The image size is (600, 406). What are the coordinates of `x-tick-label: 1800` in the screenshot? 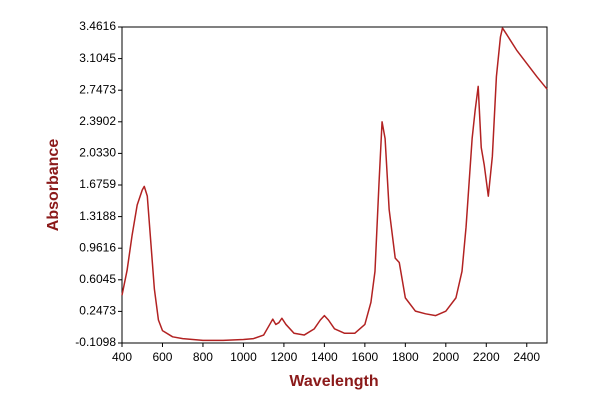 It's located at (405, 357).